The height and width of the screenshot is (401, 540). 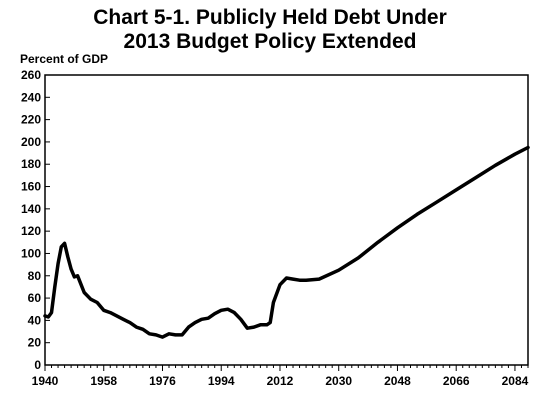 What do you see at coordinates (162, 381) in the screenshot?
I see `x-tick-label: 1976` at bounding box center [162, 381].